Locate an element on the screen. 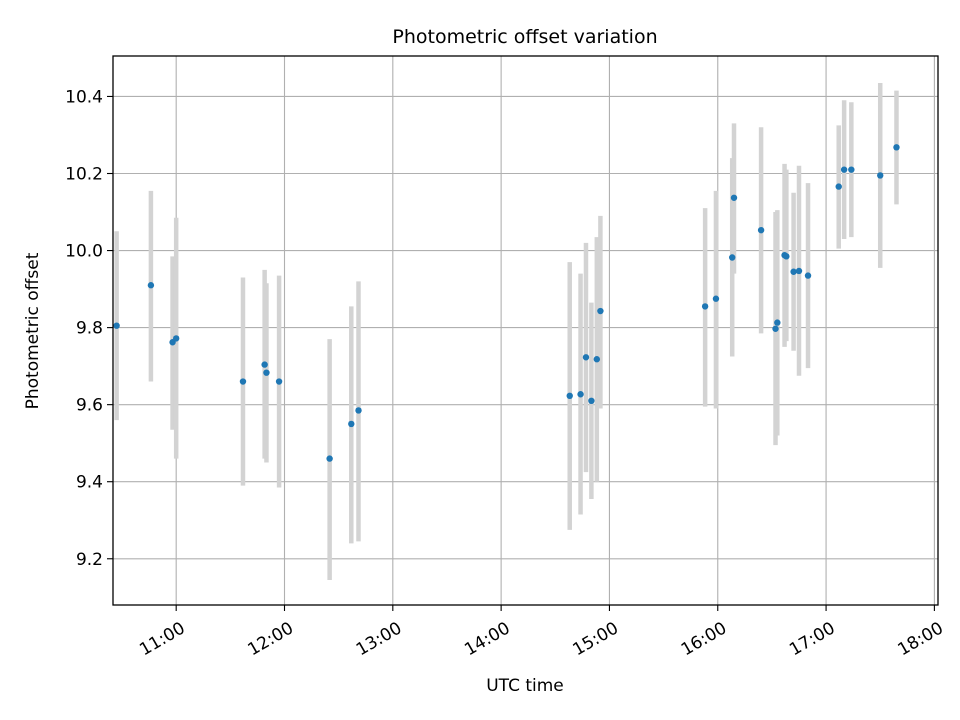 The image size is (960, 720). x-axis-label: UTC time is located at coordinates (525, 686).